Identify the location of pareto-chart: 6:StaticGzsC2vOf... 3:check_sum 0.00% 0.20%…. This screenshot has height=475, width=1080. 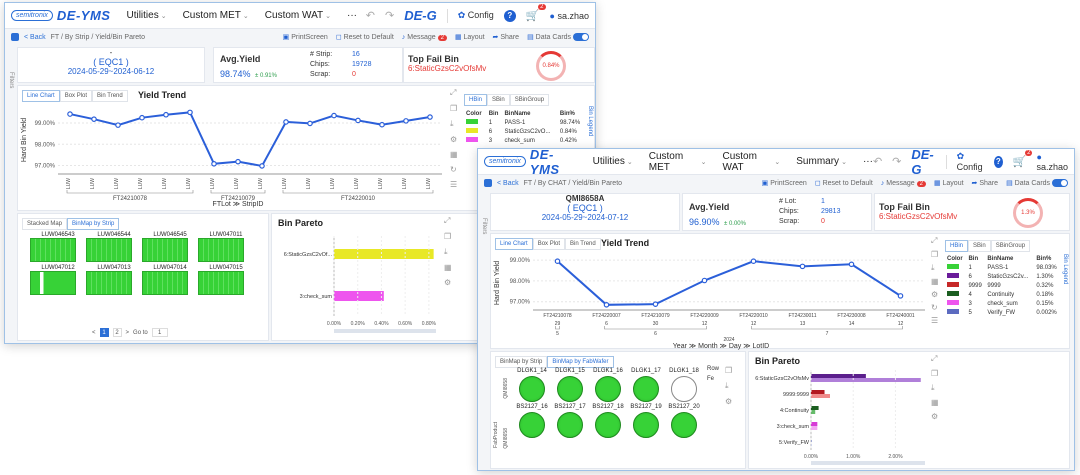
(357, 283).